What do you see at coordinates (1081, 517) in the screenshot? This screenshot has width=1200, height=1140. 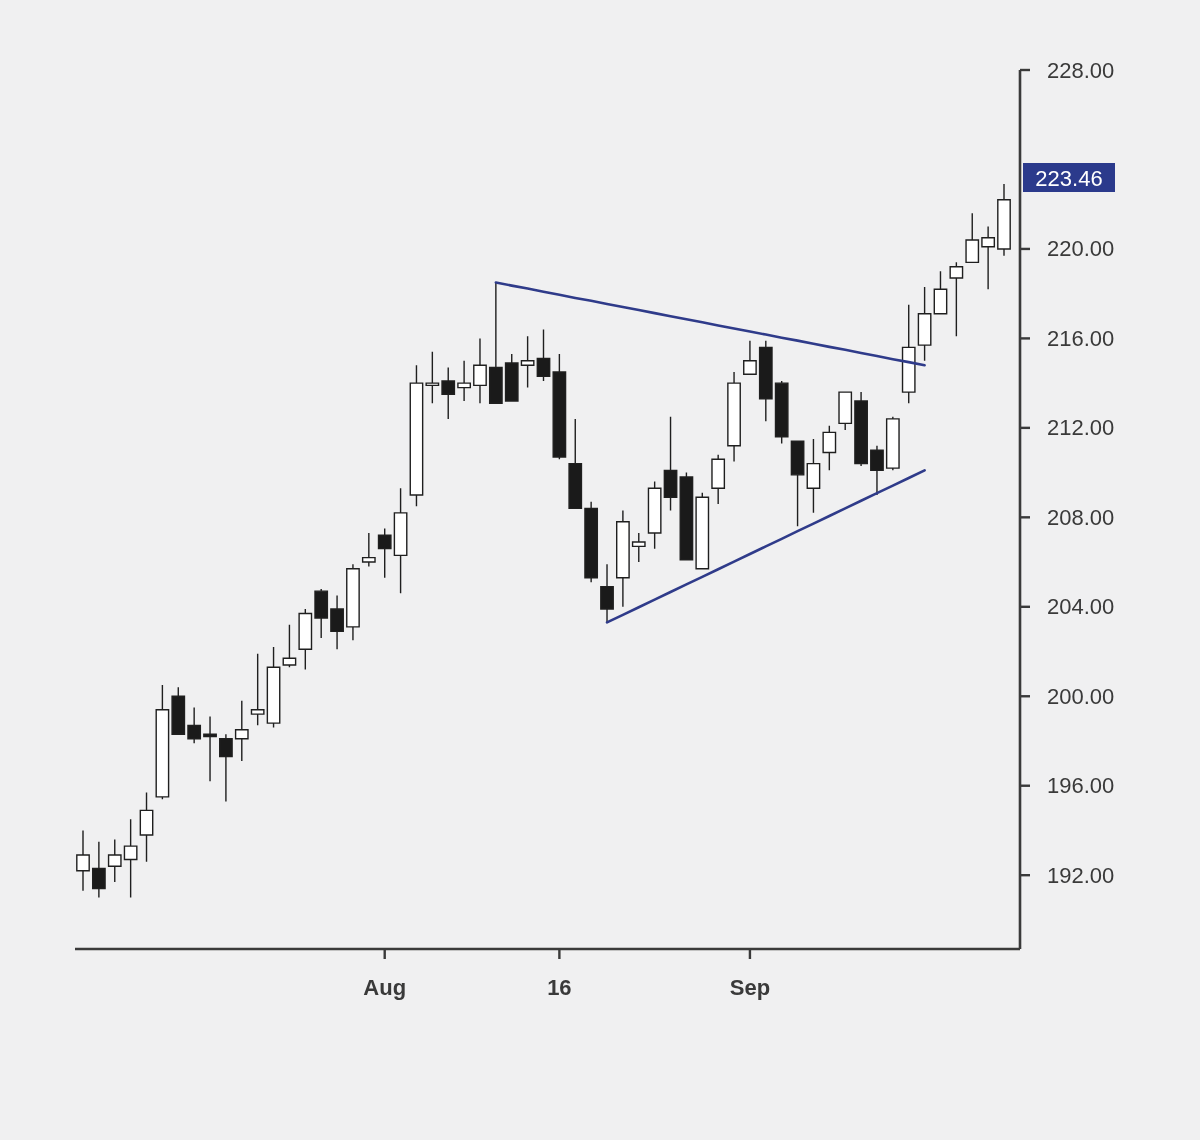 I see `y-tick-label: 208.00` at bounding box center [1081, 517].